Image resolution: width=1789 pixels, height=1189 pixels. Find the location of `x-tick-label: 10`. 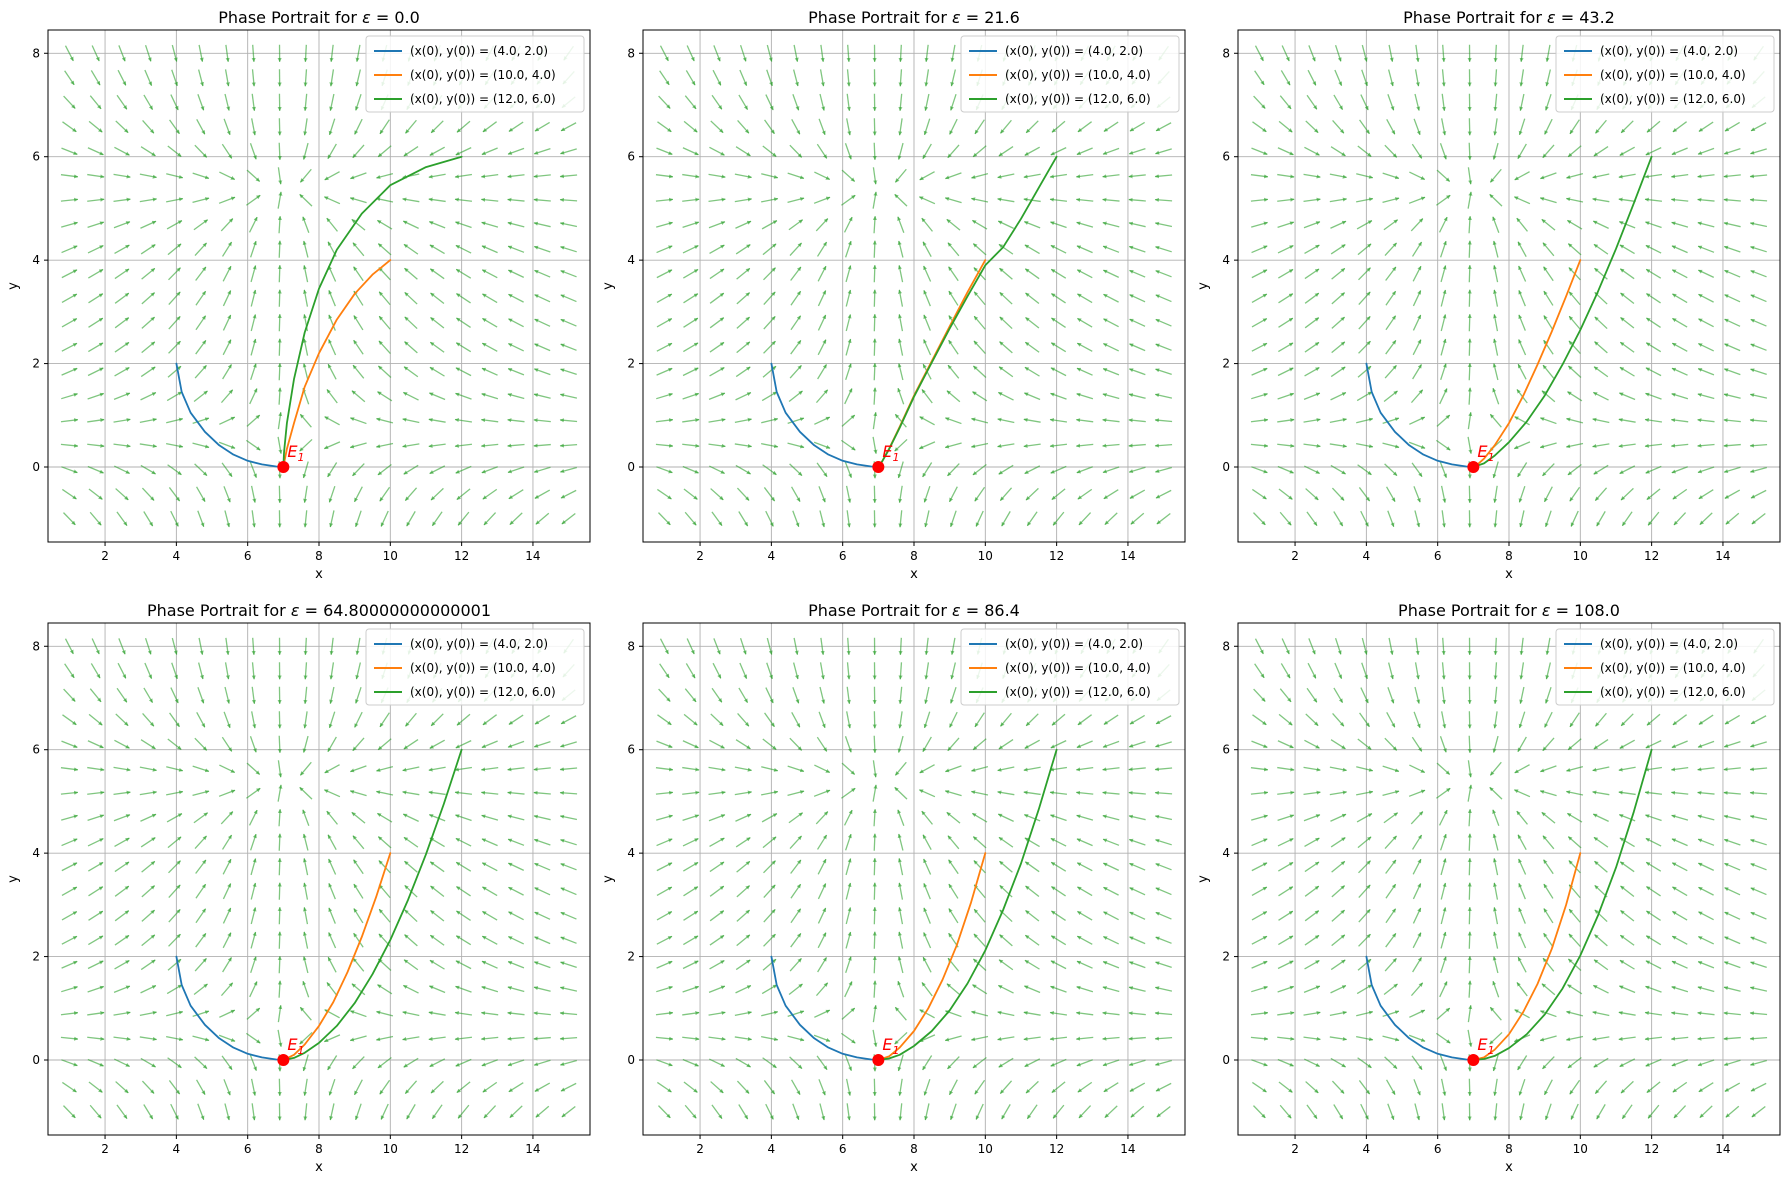

x-tick-label: 10 is located at coordinates (985, 556).